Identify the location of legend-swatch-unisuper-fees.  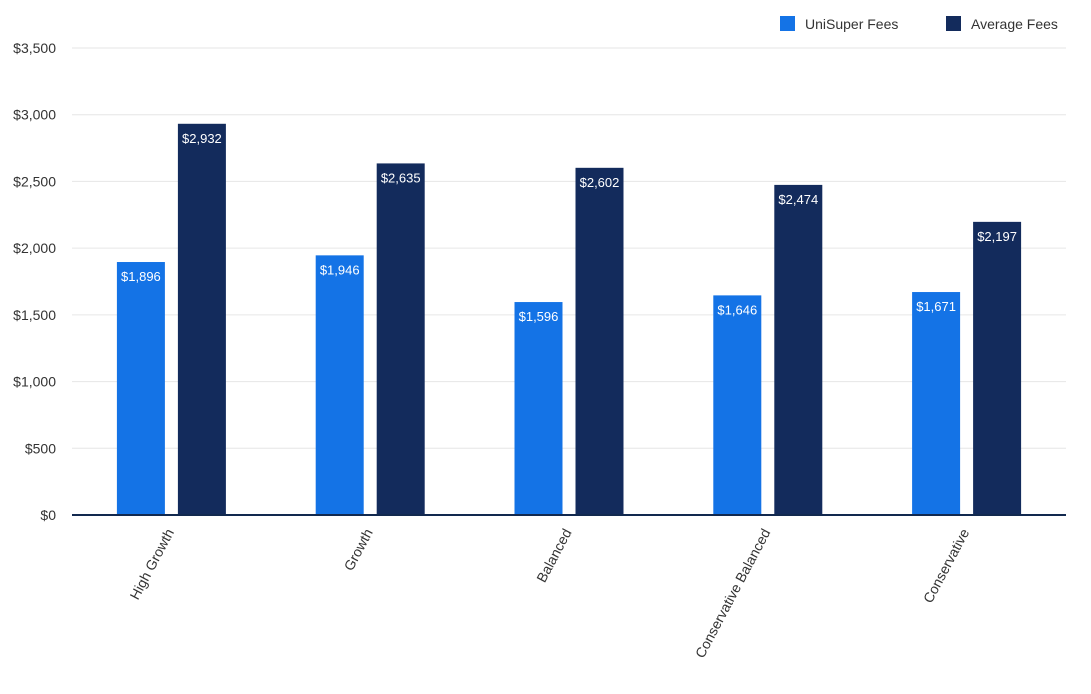
(787, 23).